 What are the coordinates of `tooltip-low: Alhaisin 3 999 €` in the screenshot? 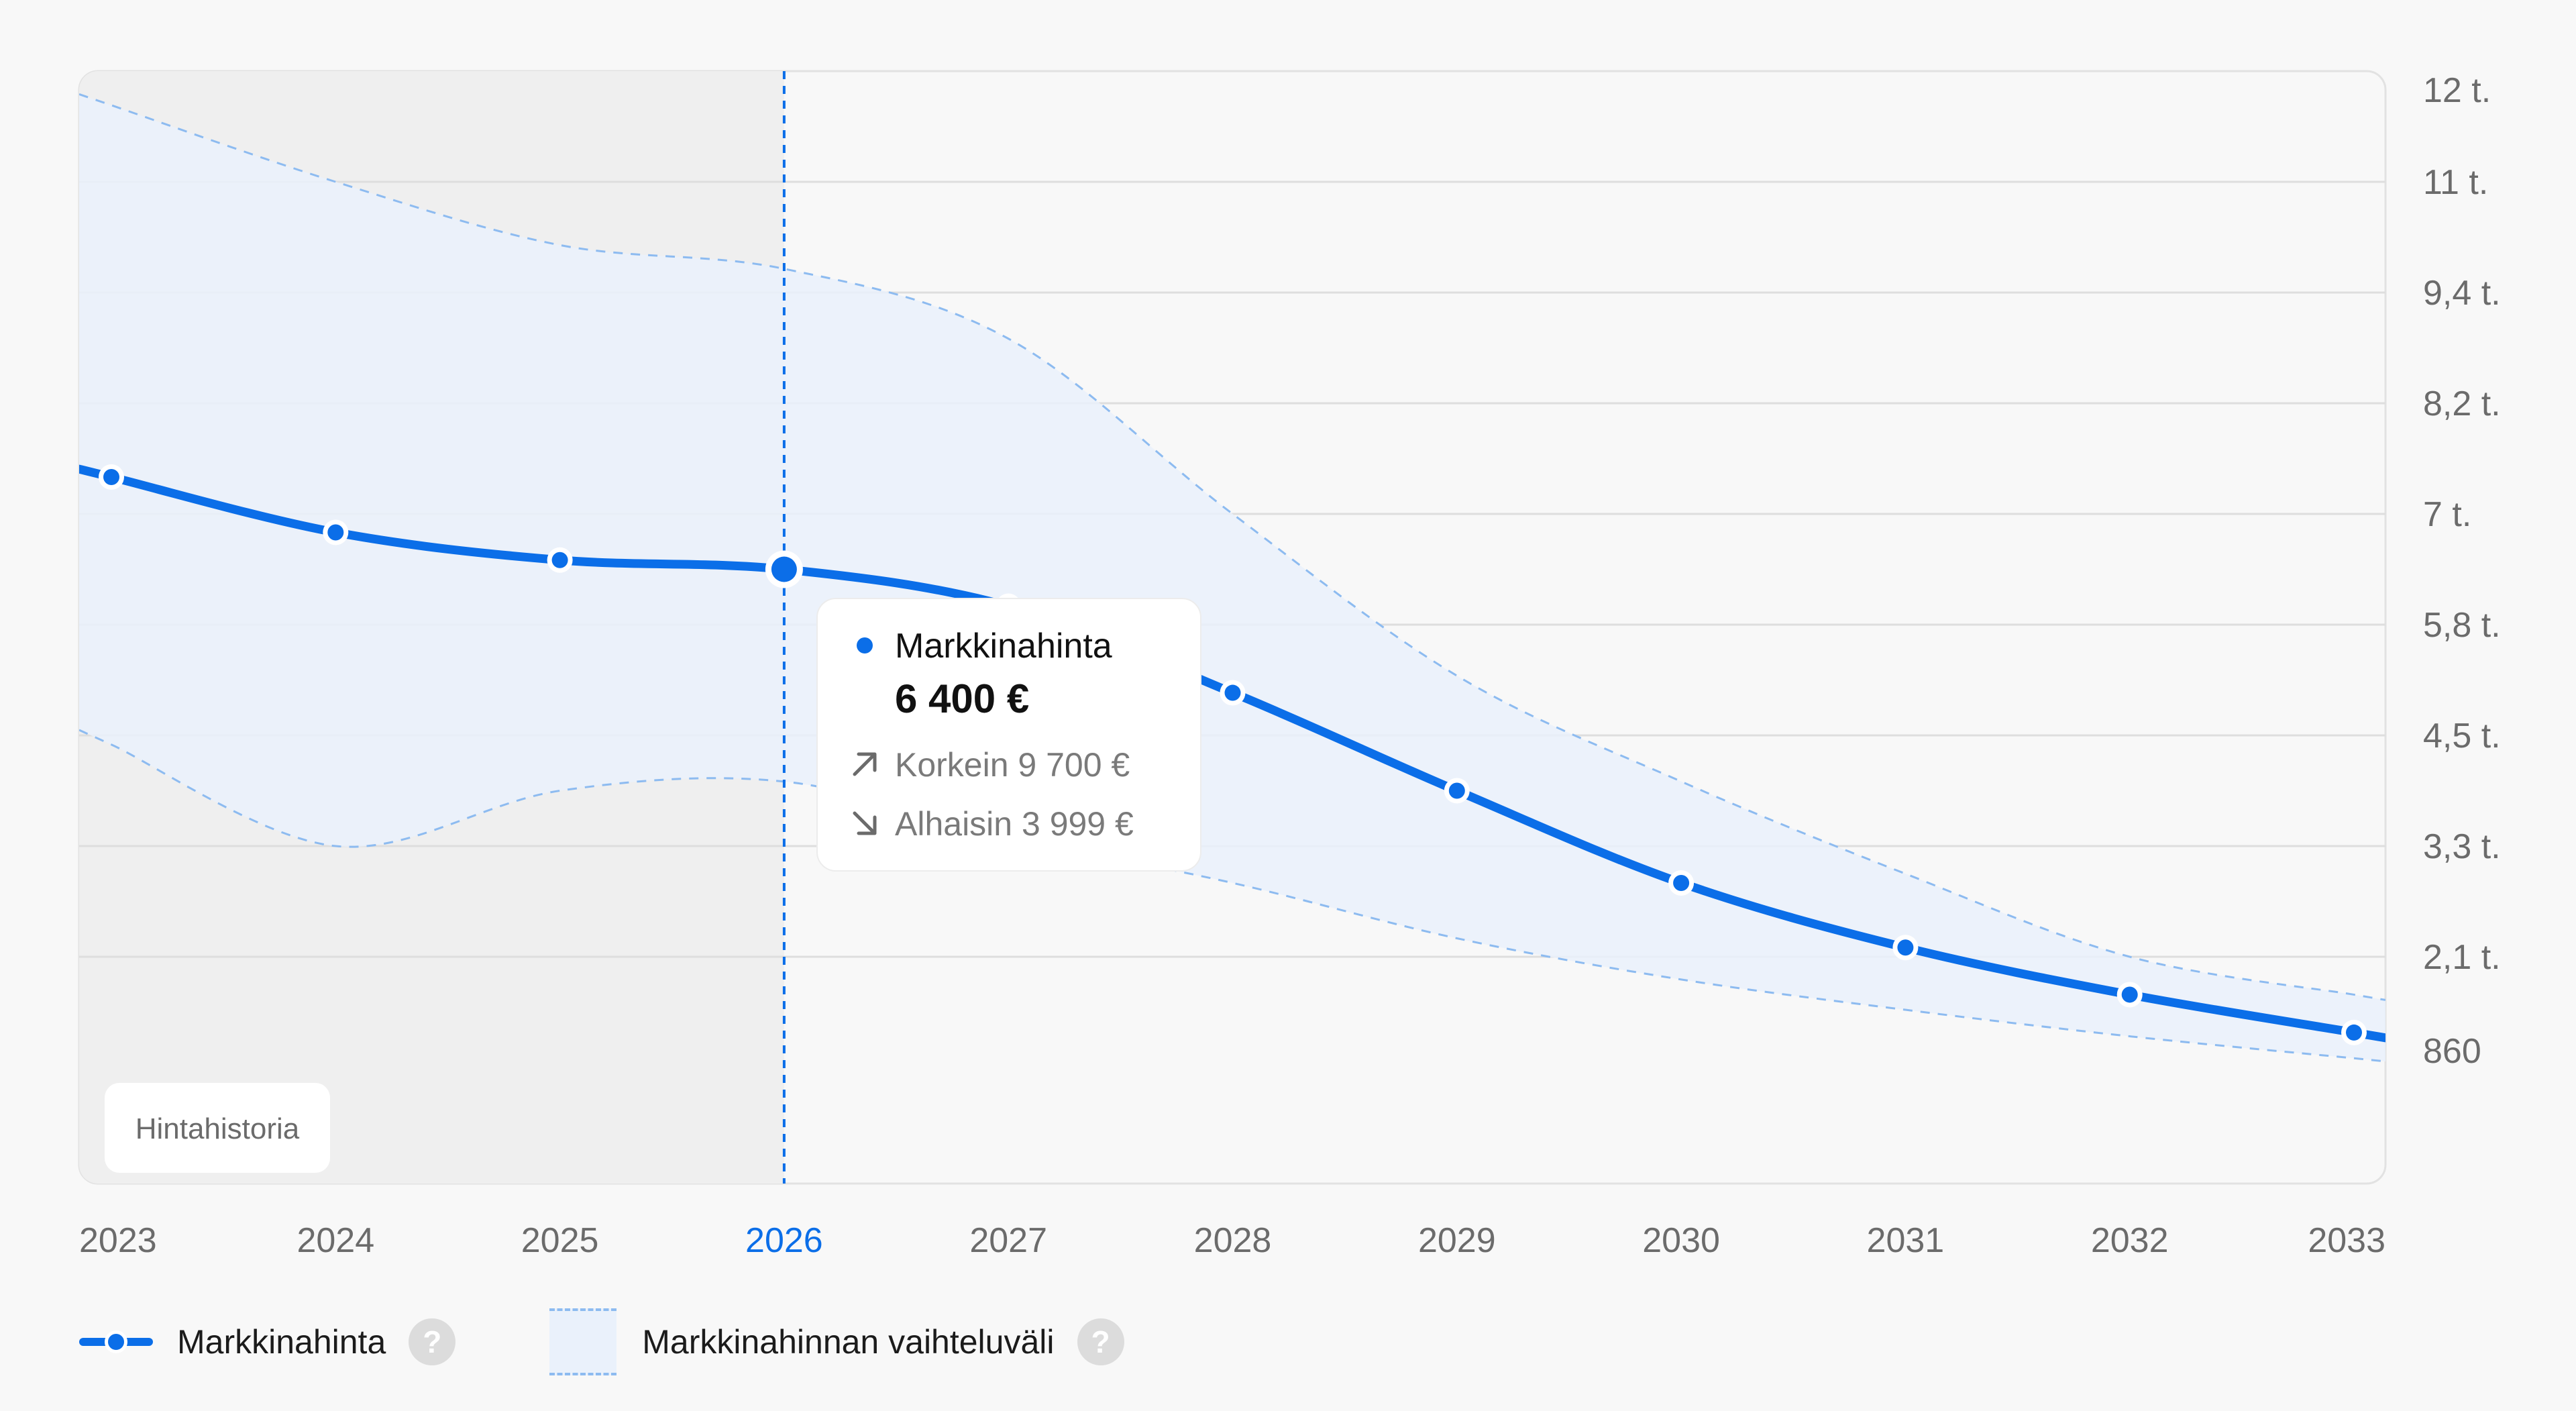 It's located at (1014, 824).